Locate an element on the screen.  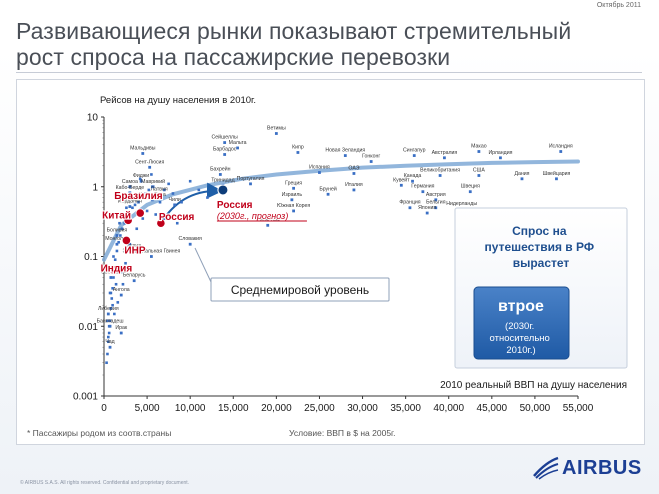
projection-point is located at coordinates (223, 190).